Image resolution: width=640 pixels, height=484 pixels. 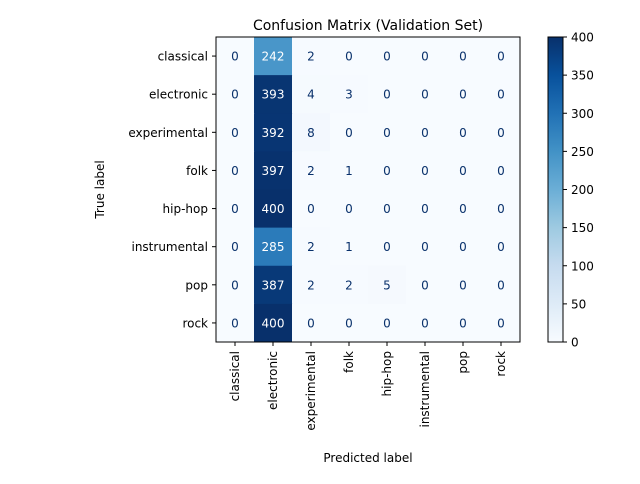 I want to click on x-tick-label: rock, so click(x=501, y=364).